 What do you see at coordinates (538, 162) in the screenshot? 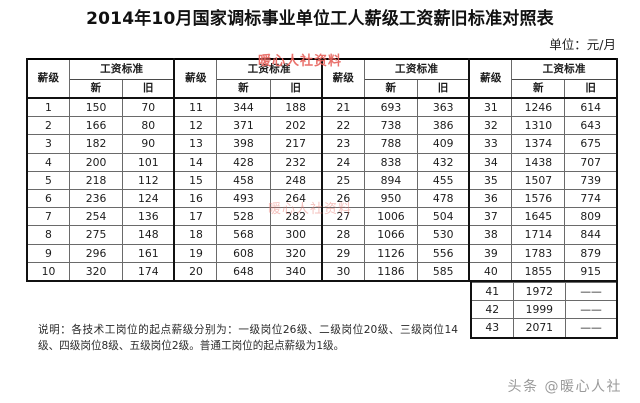
I see `cell-new: 1438` at bounding box center [538, 162].